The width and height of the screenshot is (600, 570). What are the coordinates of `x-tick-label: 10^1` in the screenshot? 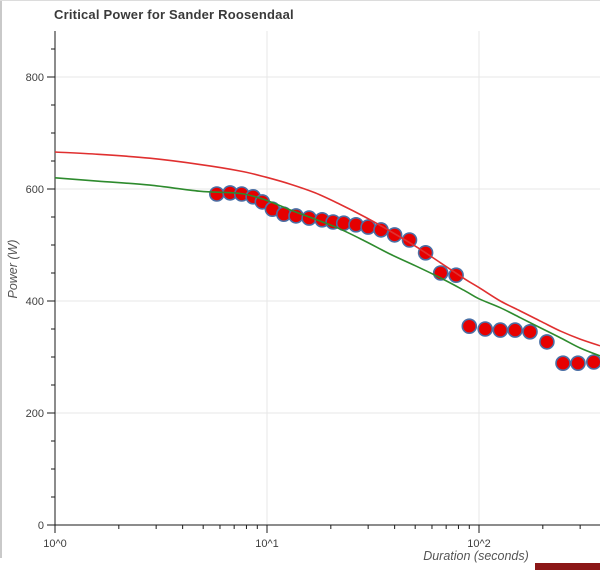 It's located at (267, 544).